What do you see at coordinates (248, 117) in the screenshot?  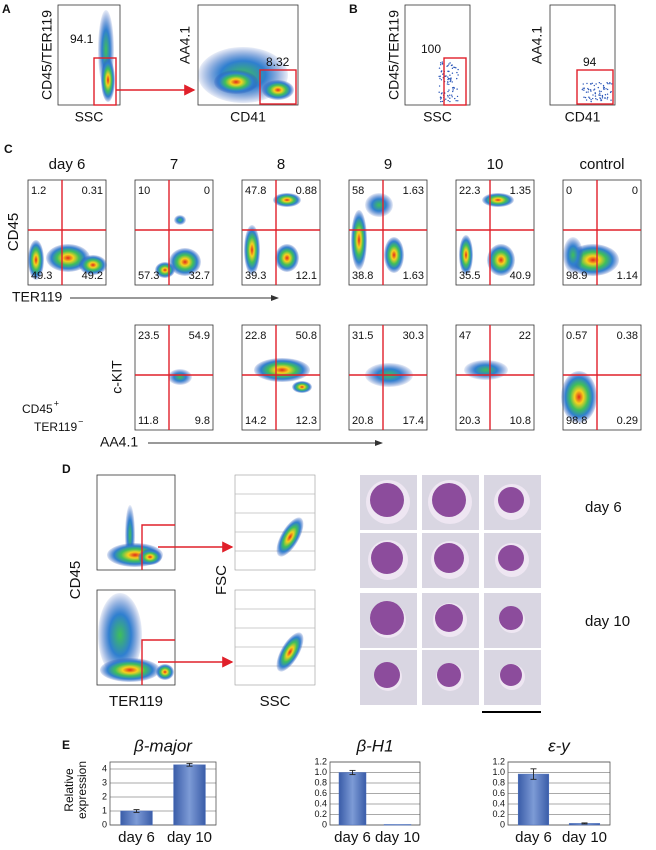 I see `x-axis-label: CD41` at bounding box center [248, 117].